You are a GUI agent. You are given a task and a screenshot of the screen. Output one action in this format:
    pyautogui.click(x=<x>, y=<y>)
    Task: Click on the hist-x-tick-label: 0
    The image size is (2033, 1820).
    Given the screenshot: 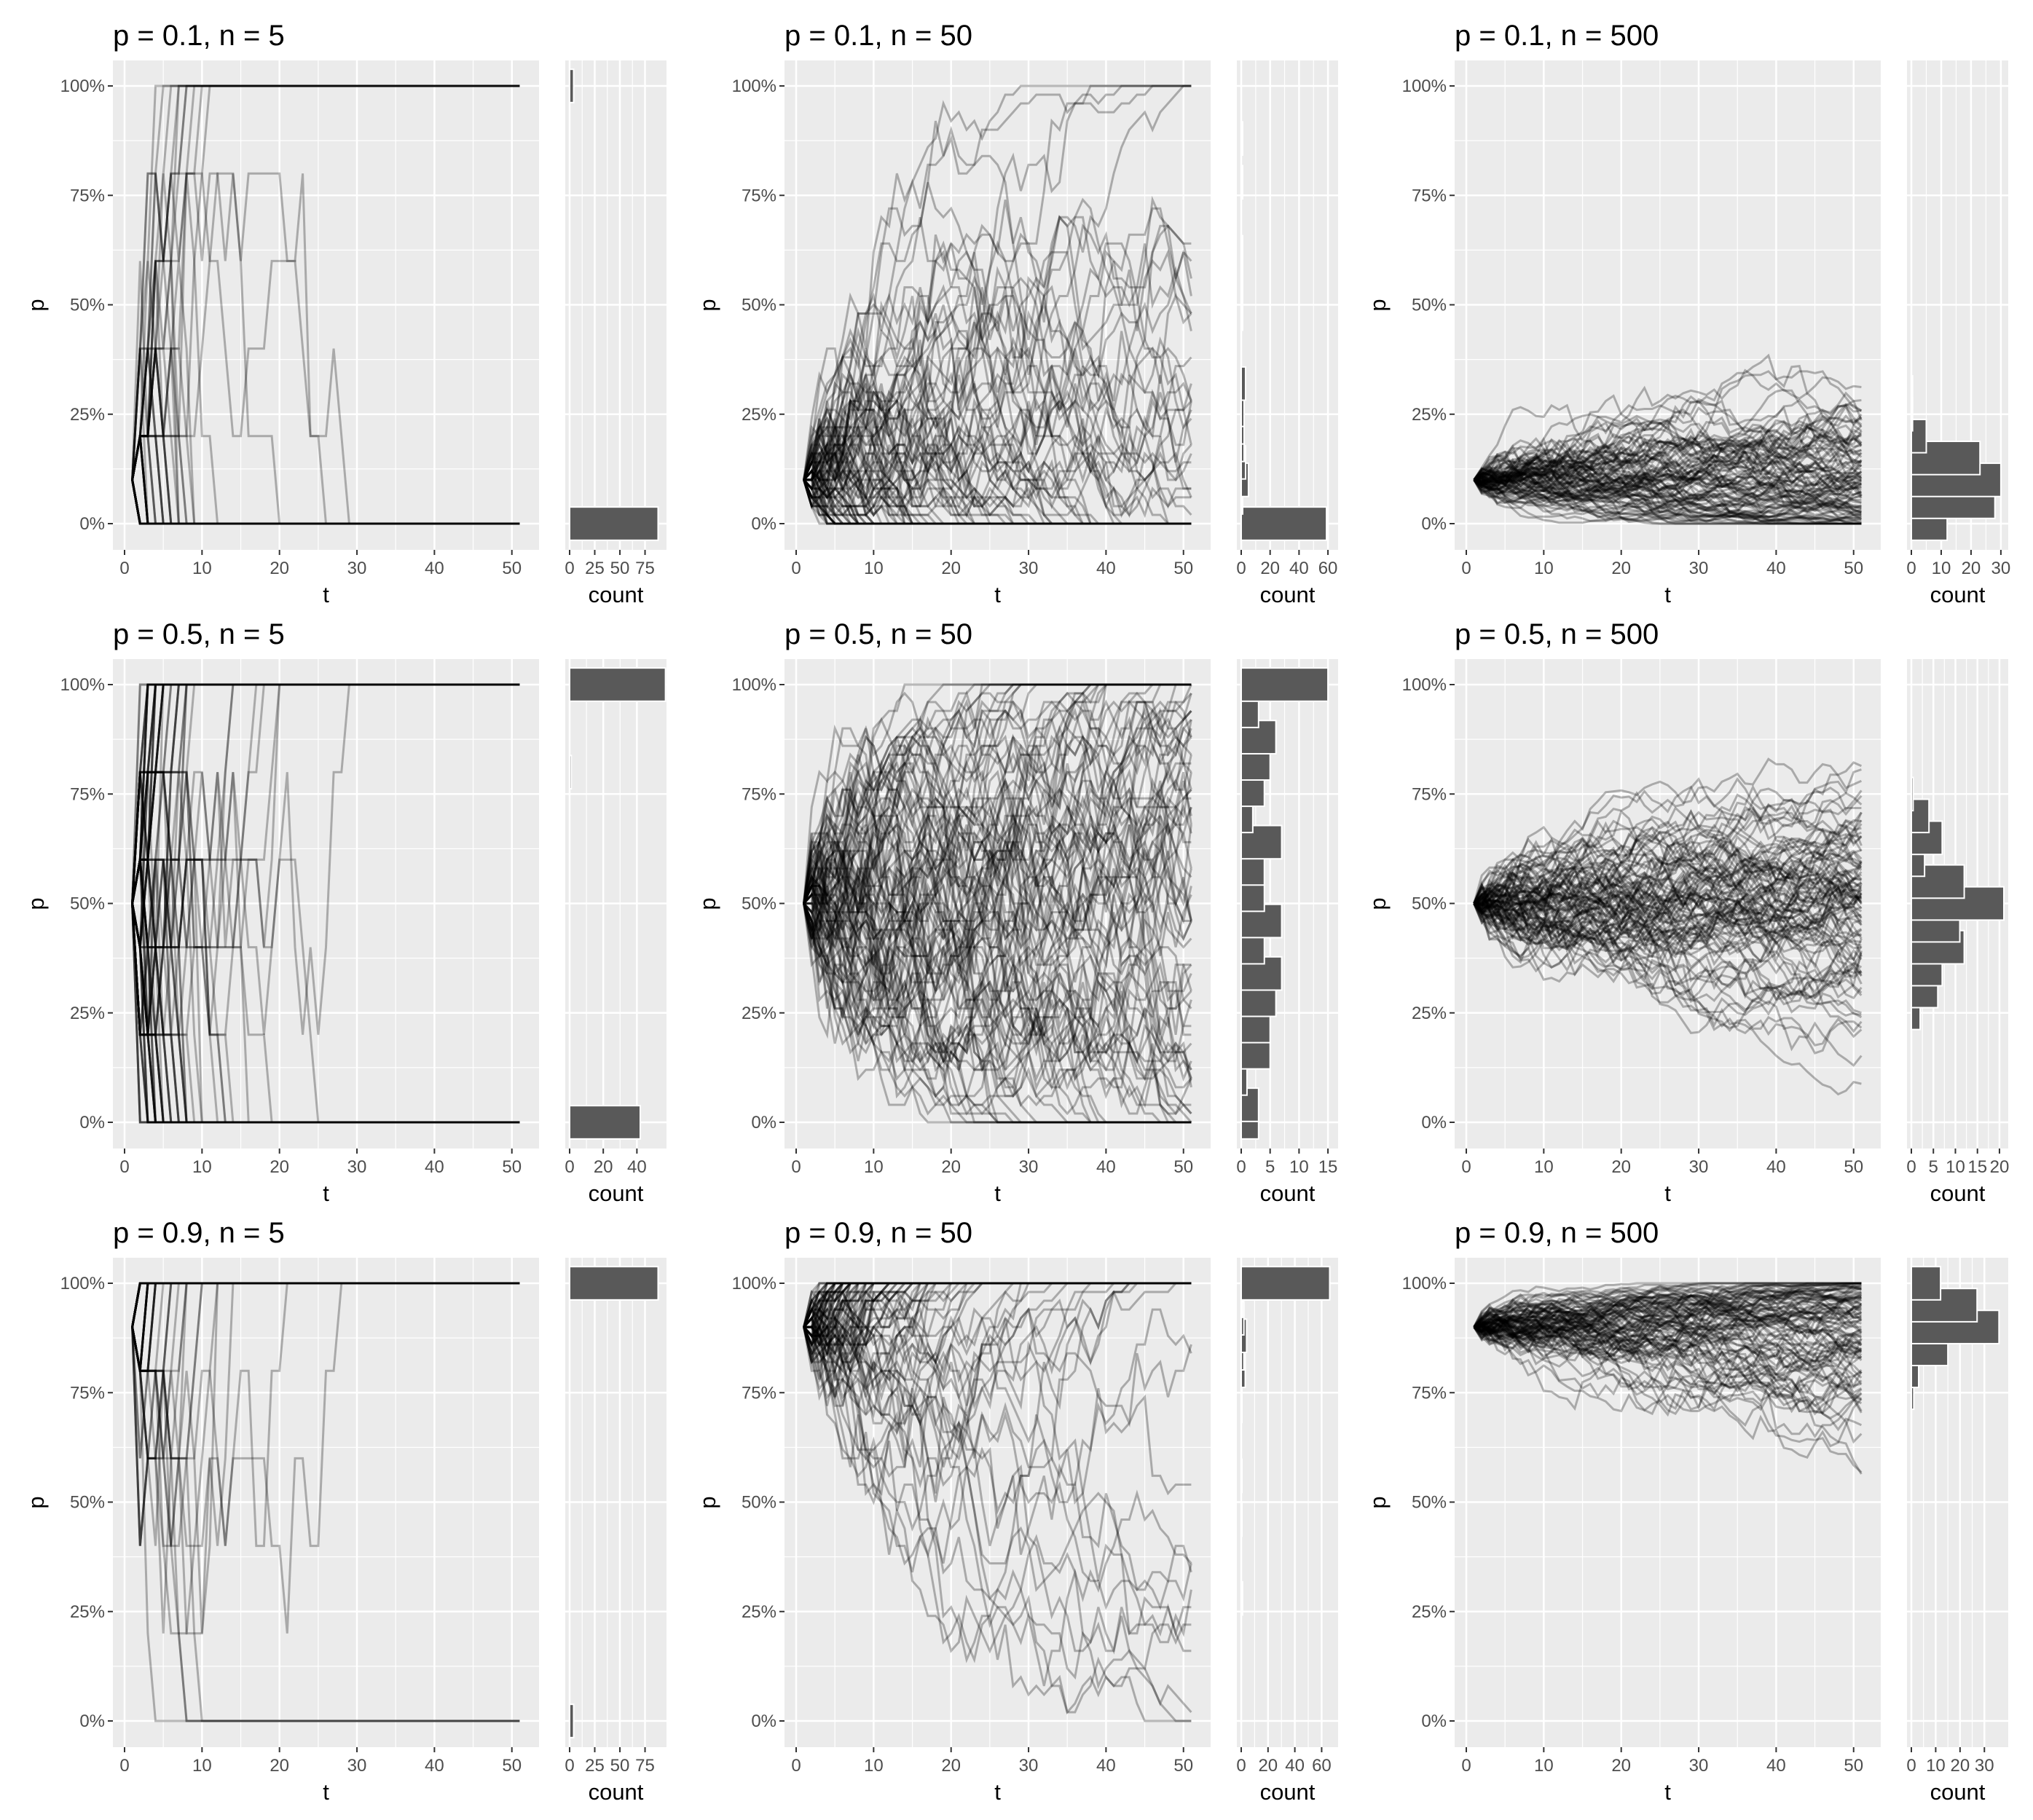 What is the action you would take?
    pyautogui.click(x=569, y=1766)
    